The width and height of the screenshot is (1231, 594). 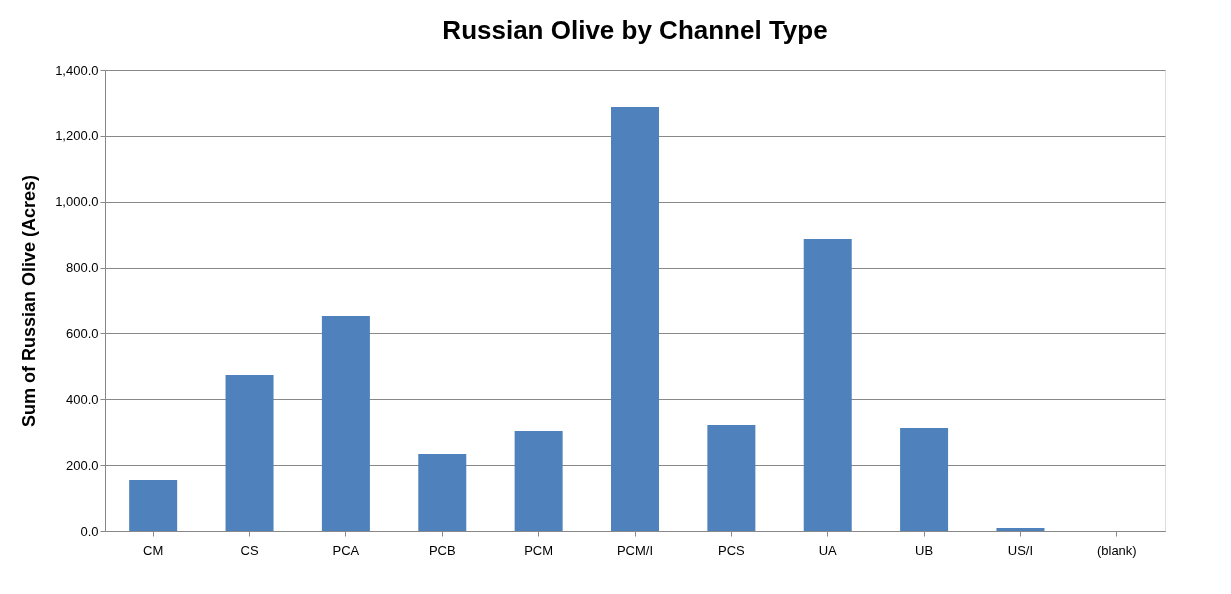 I want to click on y-tick-label: 200.0, so click(x=82, y=465).